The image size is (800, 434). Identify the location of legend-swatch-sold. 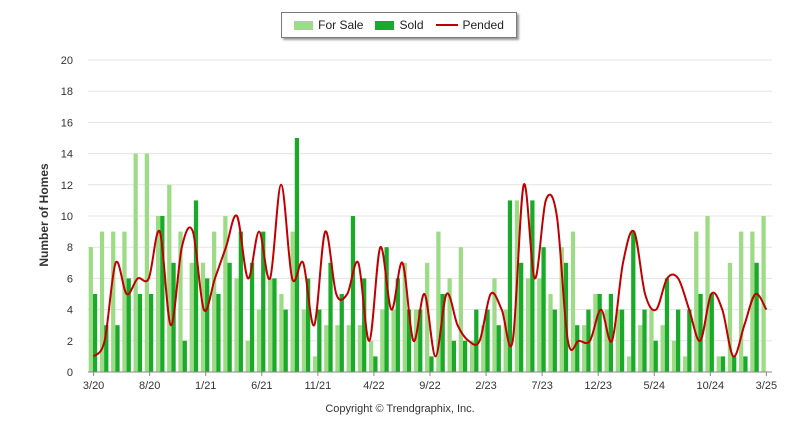
(385, 25).